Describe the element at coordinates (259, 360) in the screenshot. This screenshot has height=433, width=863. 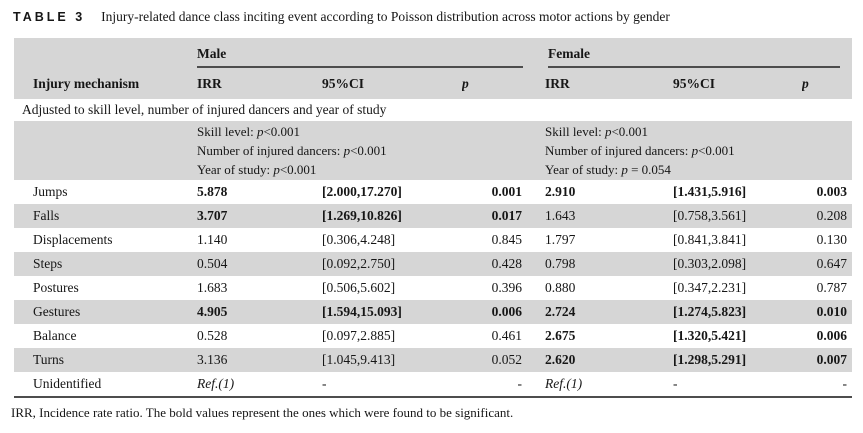
I see `cell-male-irr: 3.136` at that location.